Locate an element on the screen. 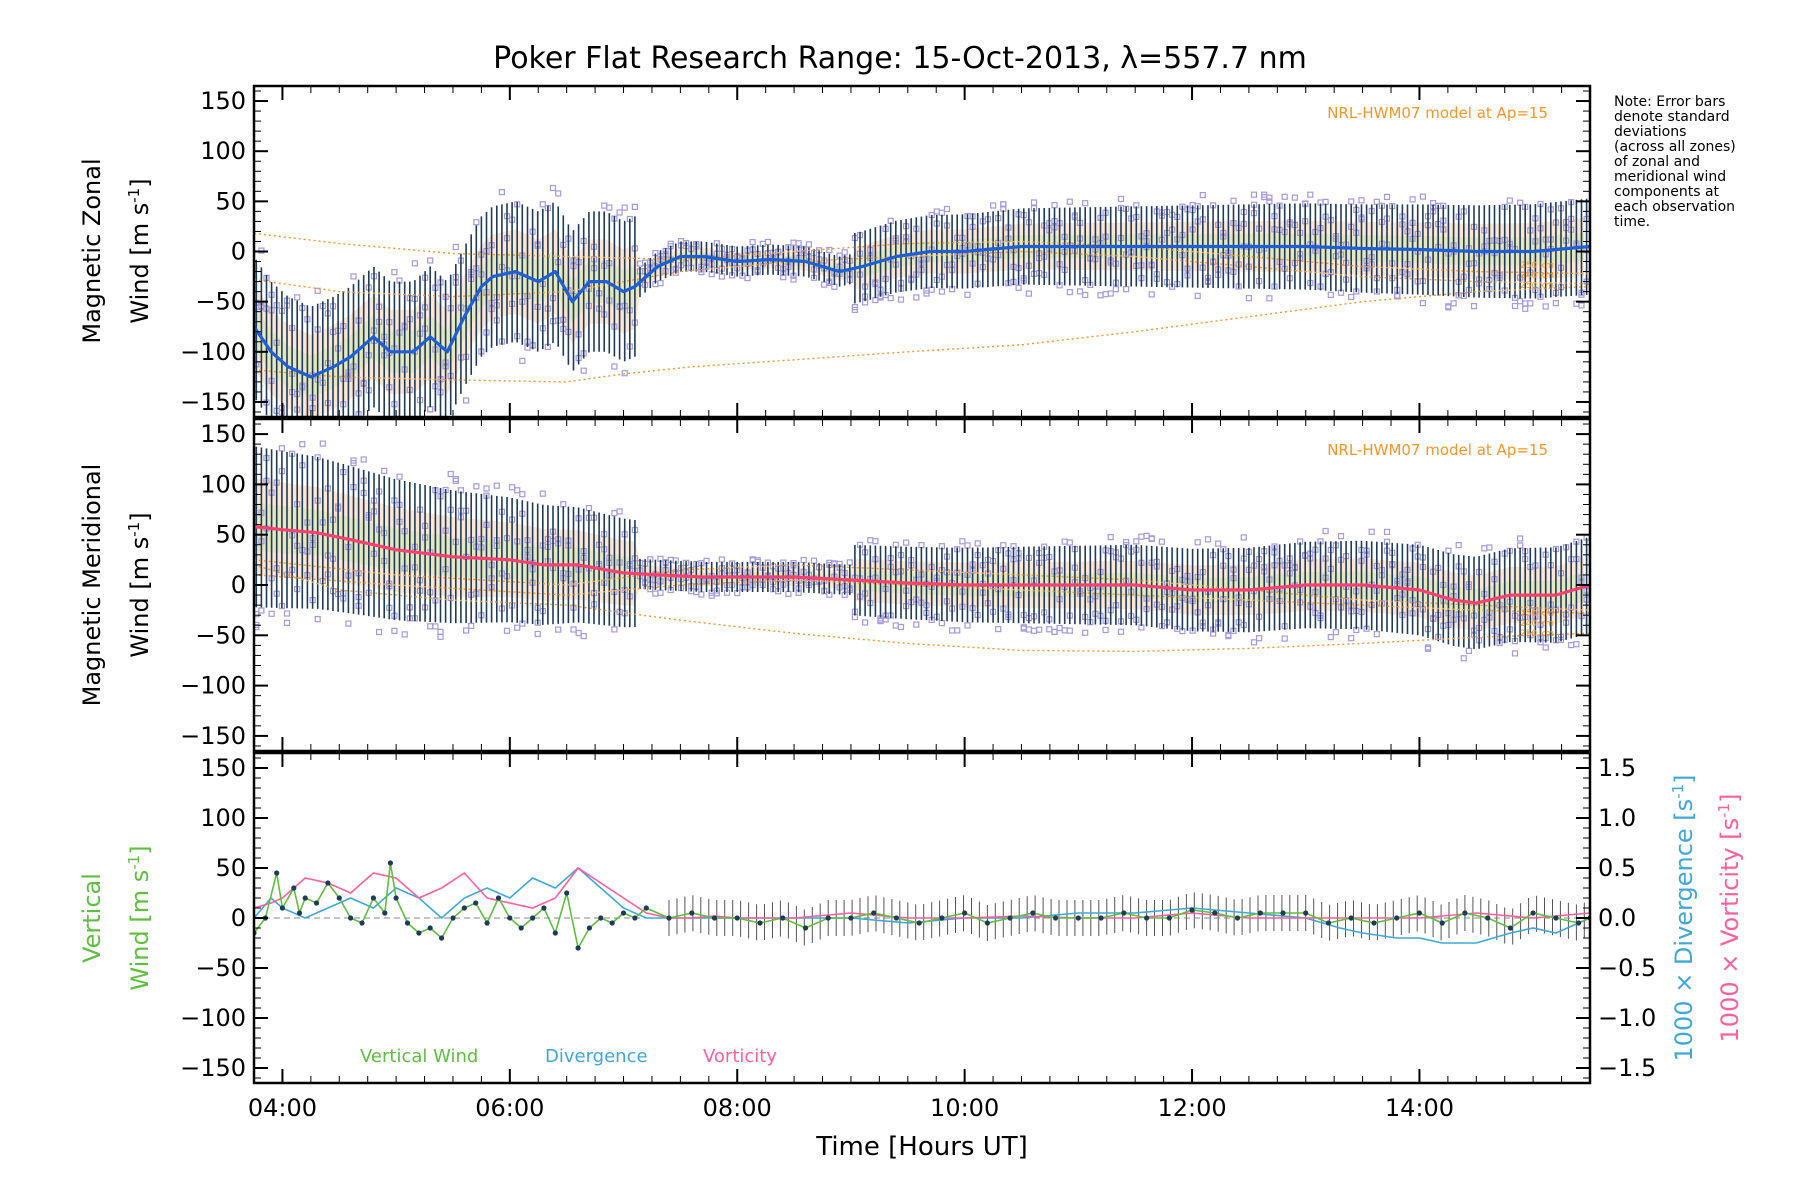 This screenshot has width=1800, height=1200. y-tick-label: 150 is located at coordinates (223, 101).